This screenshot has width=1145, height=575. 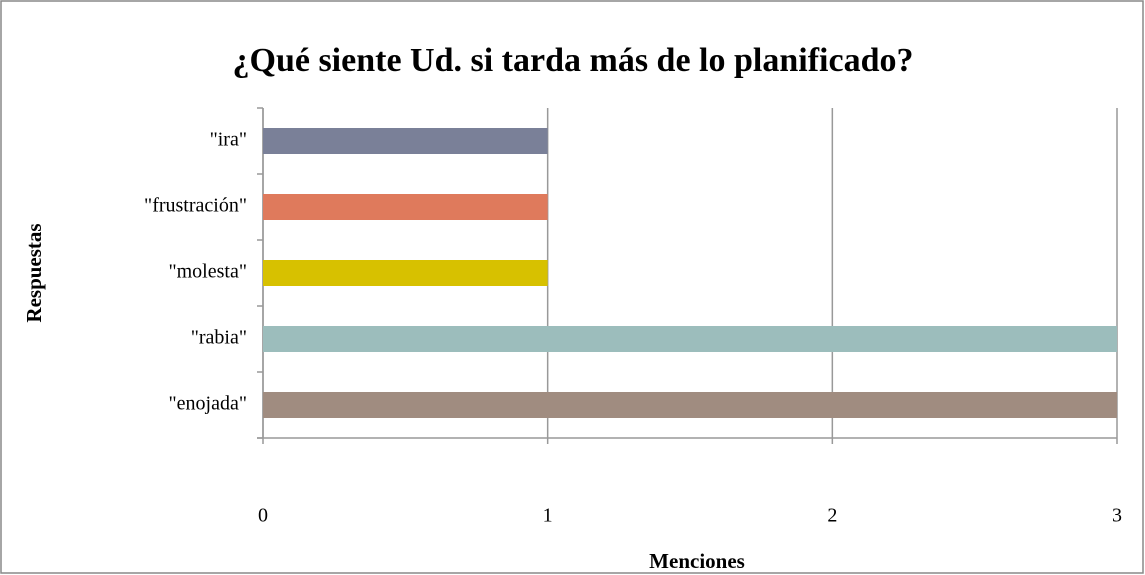 What do you see at coordinates (1117, 516) in the screenshot?
I see `x-tick-label: 3` at bounding box center [1117, 516].